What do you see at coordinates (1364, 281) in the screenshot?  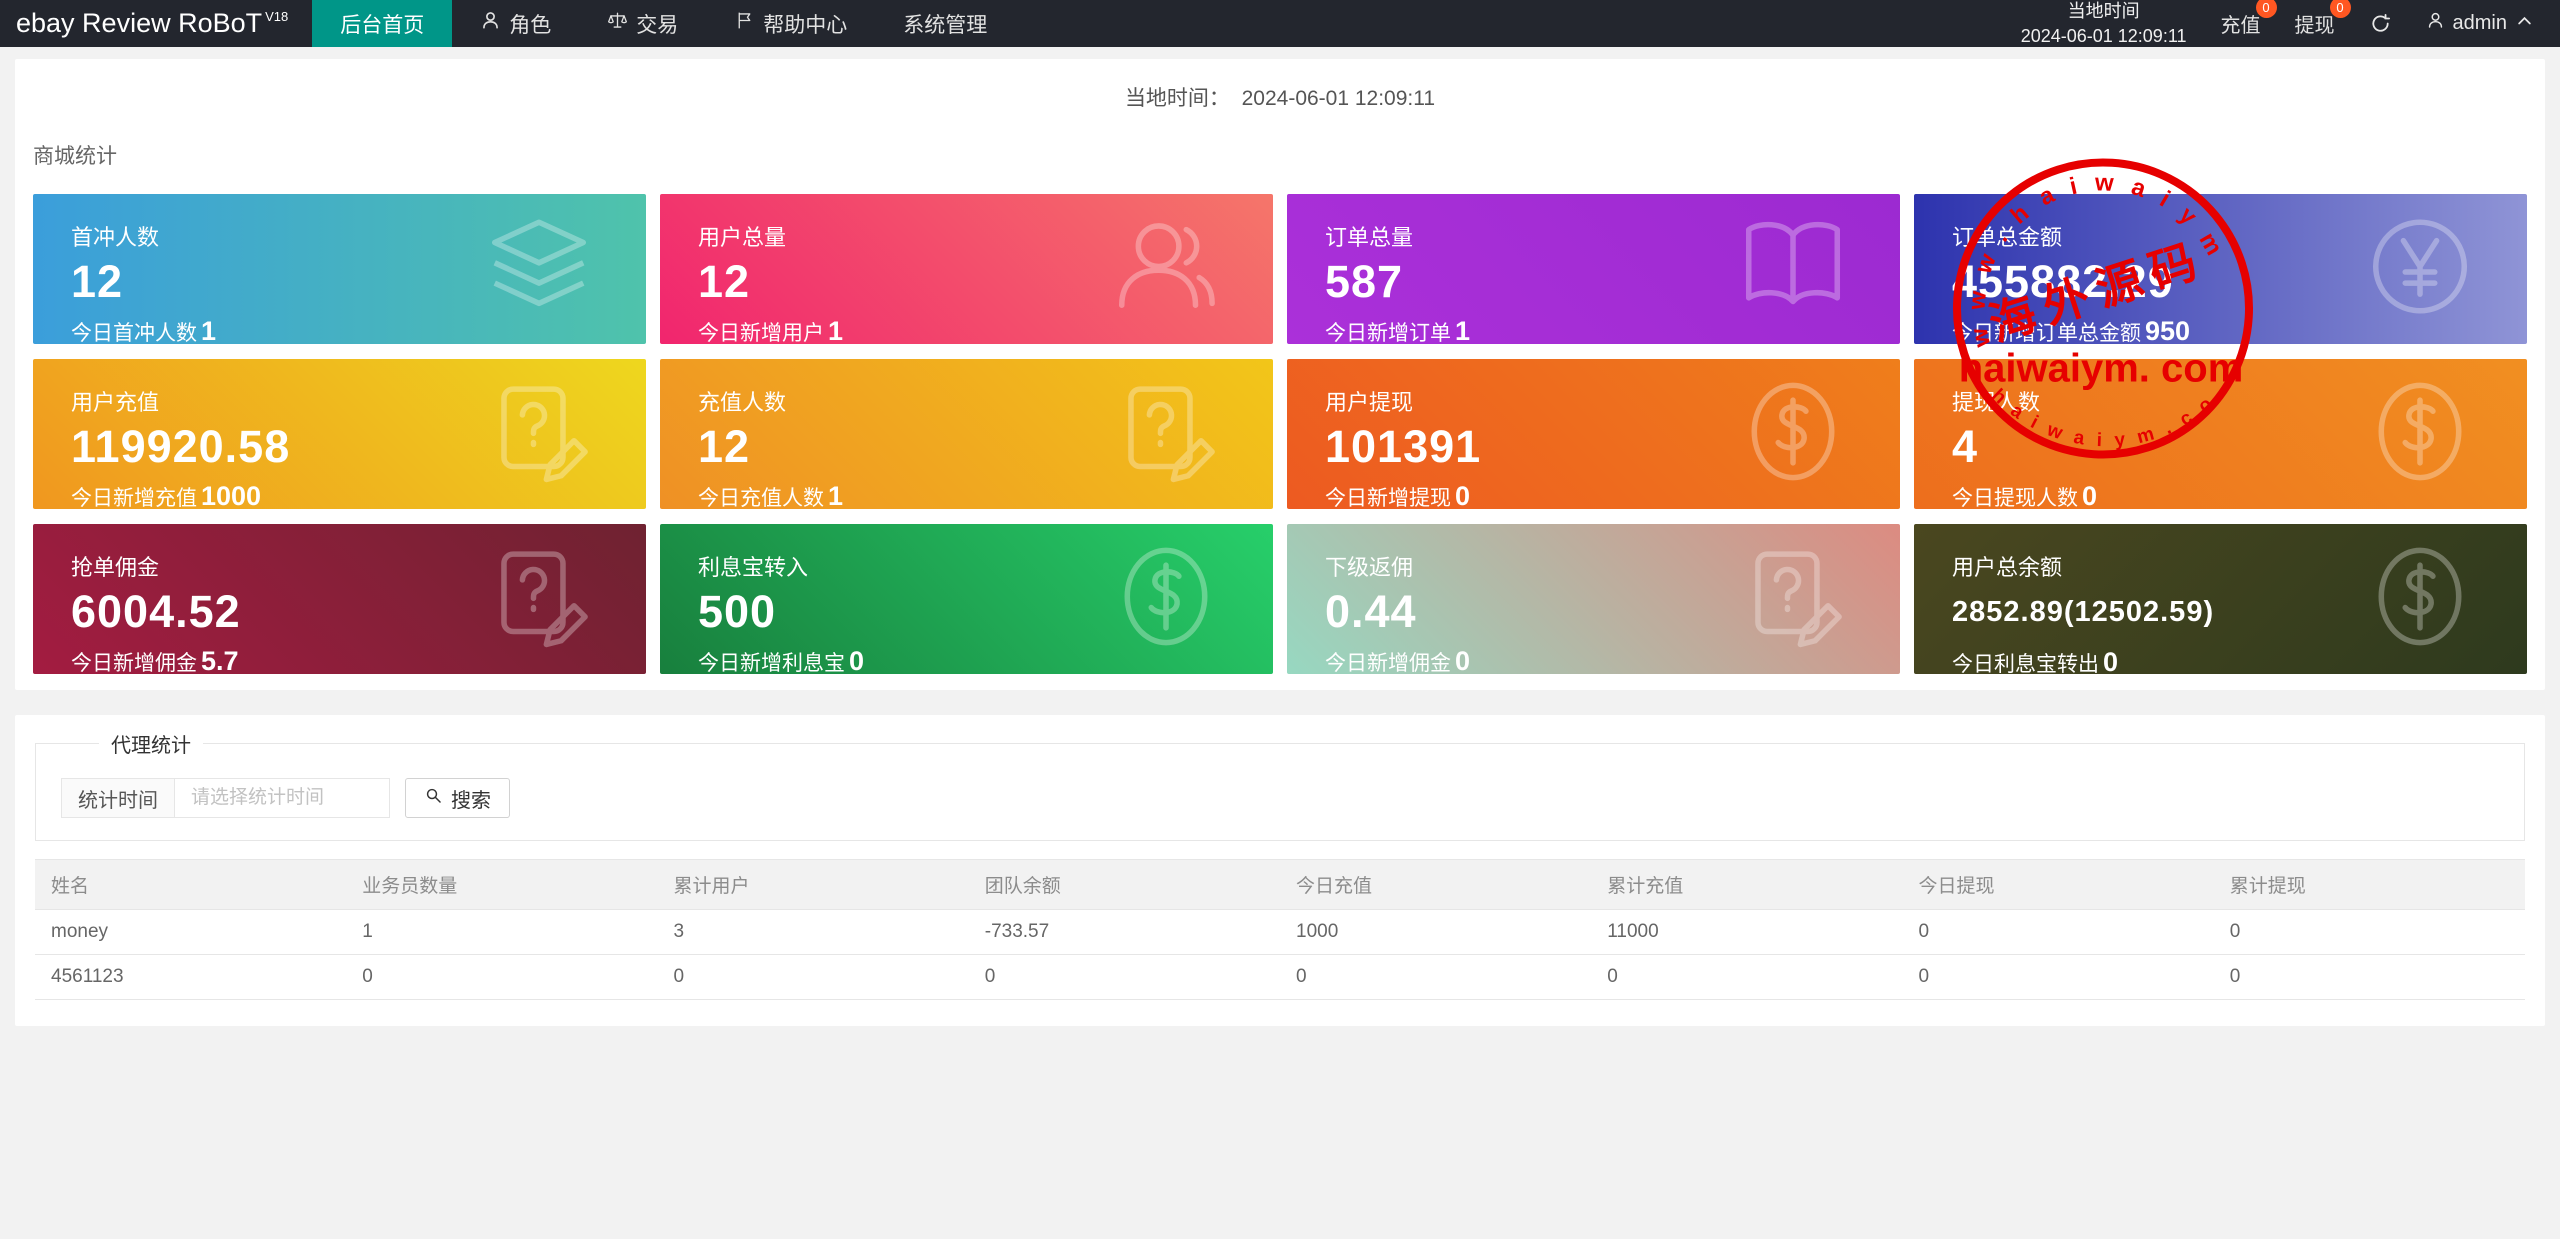 I see `card-value: 587` at bounding box center [1364, 281].